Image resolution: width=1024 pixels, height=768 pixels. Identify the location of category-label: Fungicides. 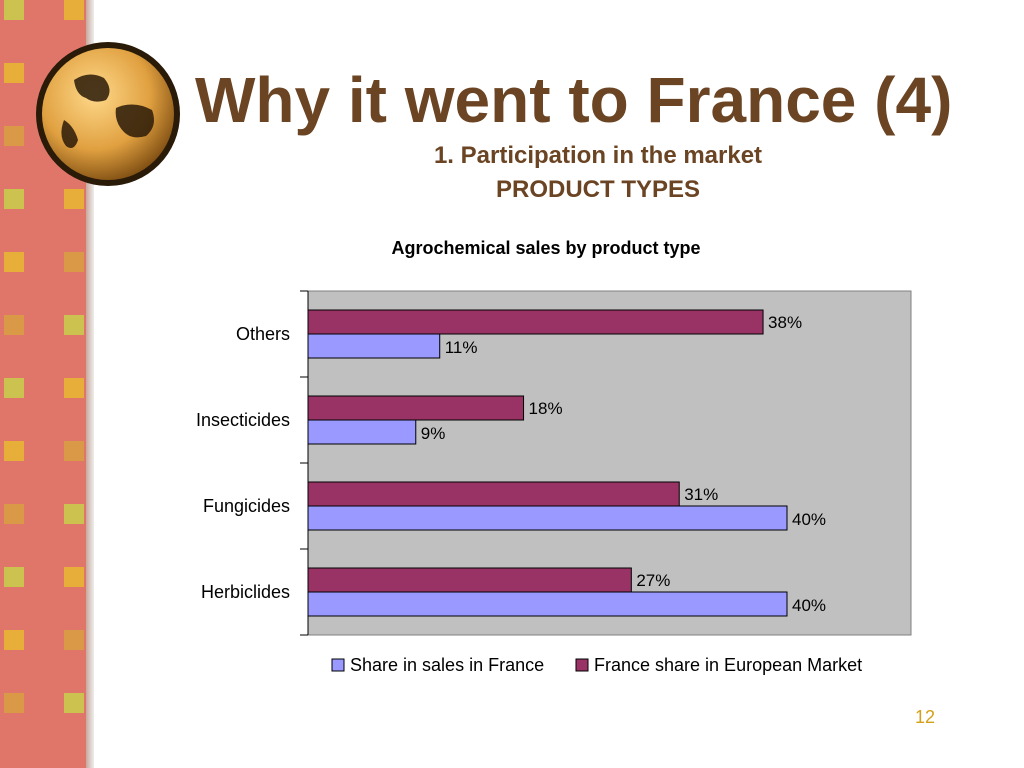
(246, 506).